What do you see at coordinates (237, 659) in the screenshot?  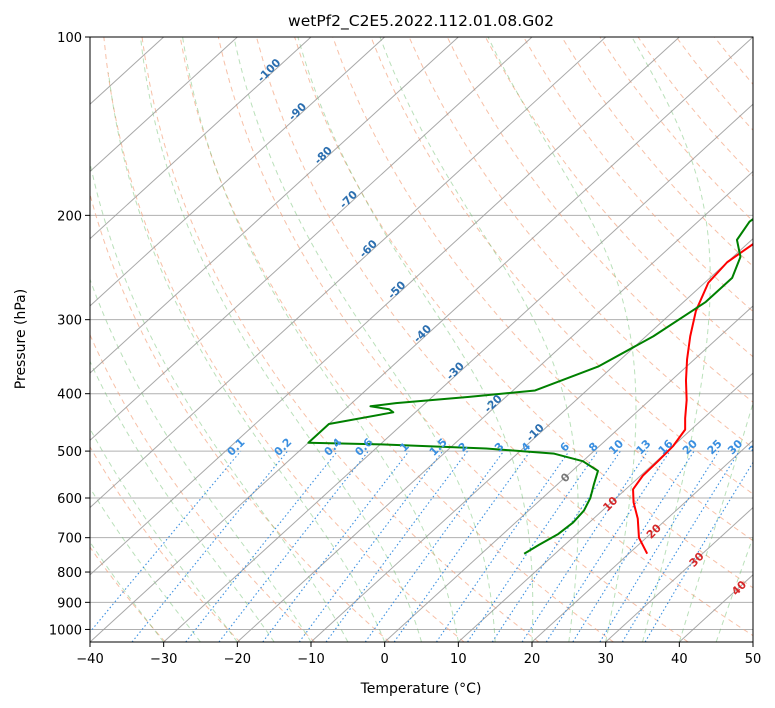 I see `x-tick-label: −20` at bounding box center [237, 659].